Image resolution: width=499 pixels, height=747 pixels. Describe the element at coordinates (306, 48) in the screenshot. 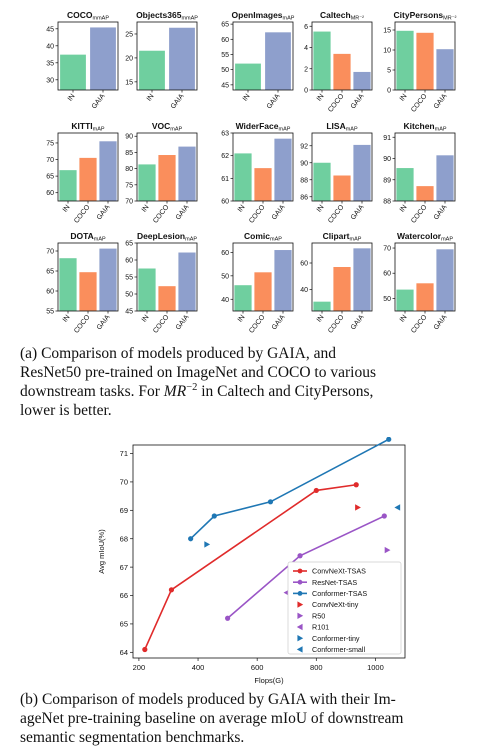

I see `y-tick-label: 4` at that location.